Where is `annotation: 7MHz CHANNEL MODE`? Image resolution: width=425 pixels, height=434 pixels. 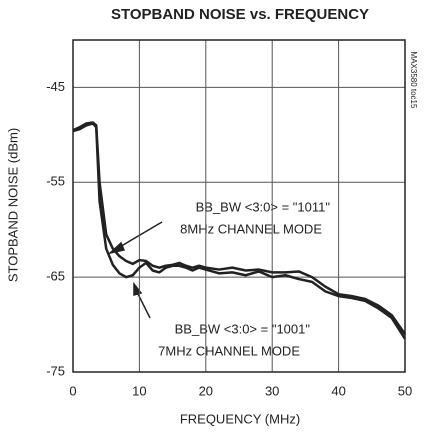 annotation: 7MHz CHANNEL MODE is located at coordinates (229, 350).